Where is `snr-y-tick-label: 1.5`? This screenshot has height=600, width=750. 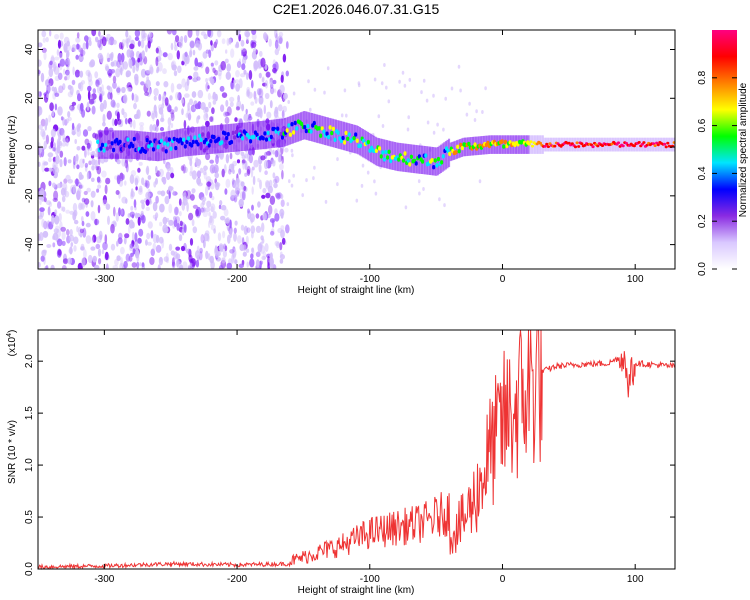
snr-y-tick-label: 1.5 is located at coordinates (29, 413).